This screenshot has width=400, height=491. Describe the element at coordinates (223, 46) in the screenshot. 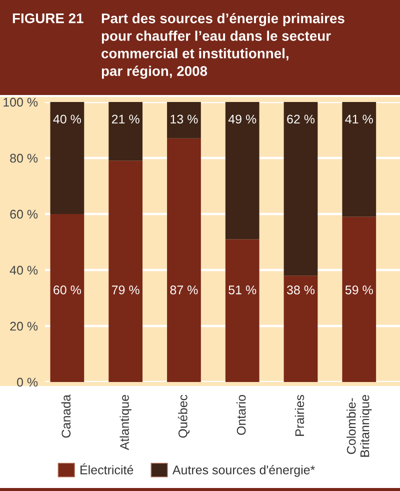

I see `chart-title: Part des sources d’énergie primaires pour chauffer l’eau dans le secteur commercial et institutionnel, par région, 2008` at that location.